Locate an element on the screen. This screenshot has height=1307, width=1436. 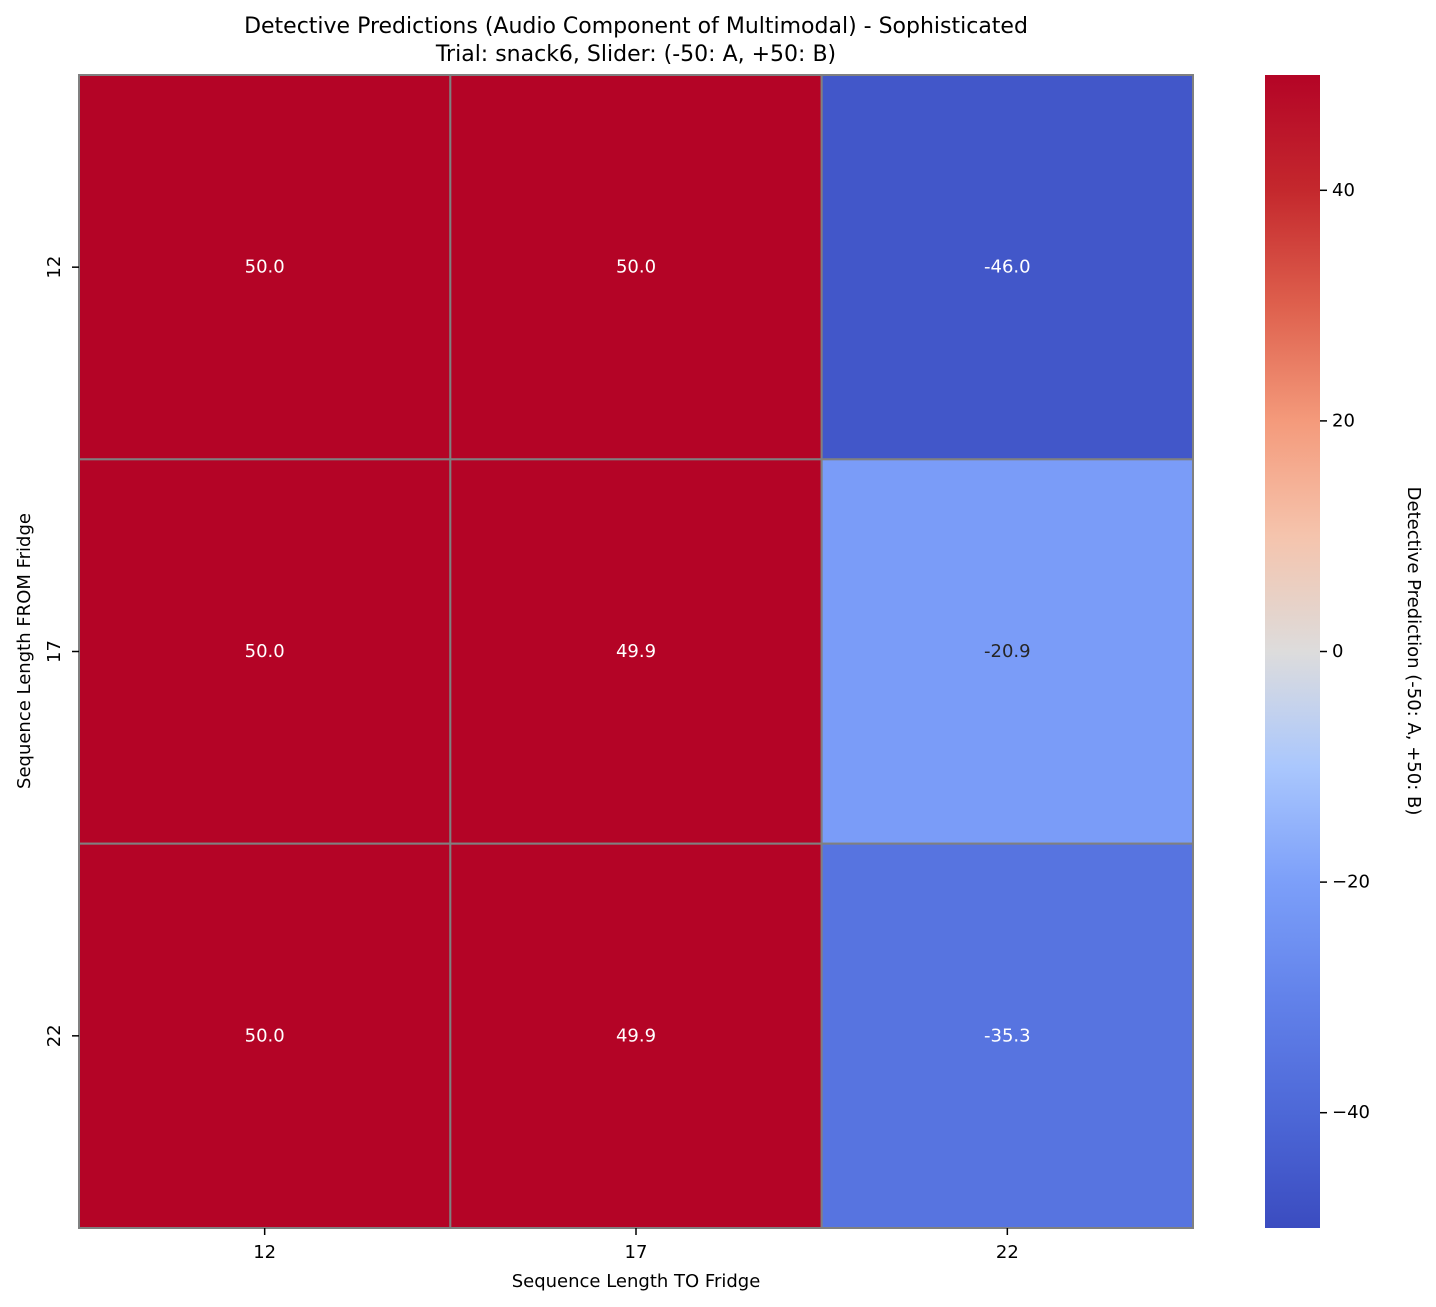
cell-value-label-r1-c2: 50.0 is located at coordinates (636, 267).